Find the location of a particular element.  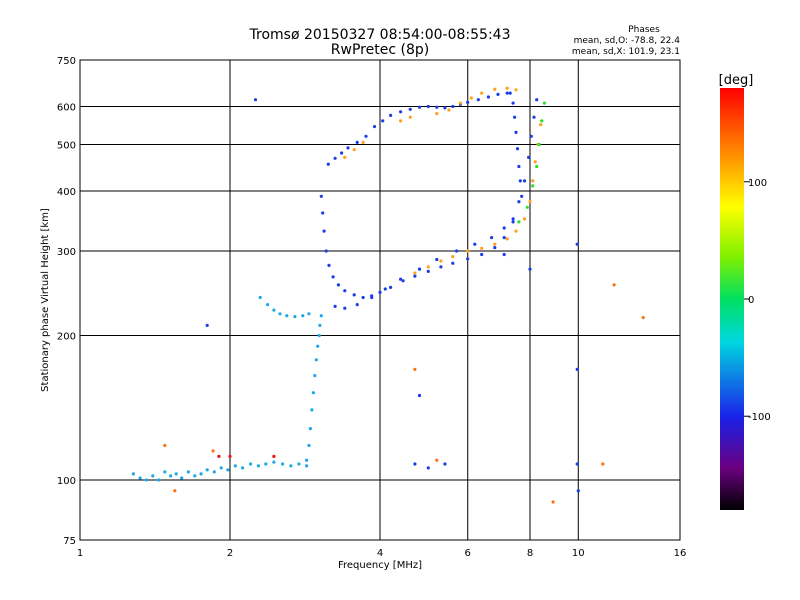

y-tick-label: 400 is located at coordinates (66, 192).